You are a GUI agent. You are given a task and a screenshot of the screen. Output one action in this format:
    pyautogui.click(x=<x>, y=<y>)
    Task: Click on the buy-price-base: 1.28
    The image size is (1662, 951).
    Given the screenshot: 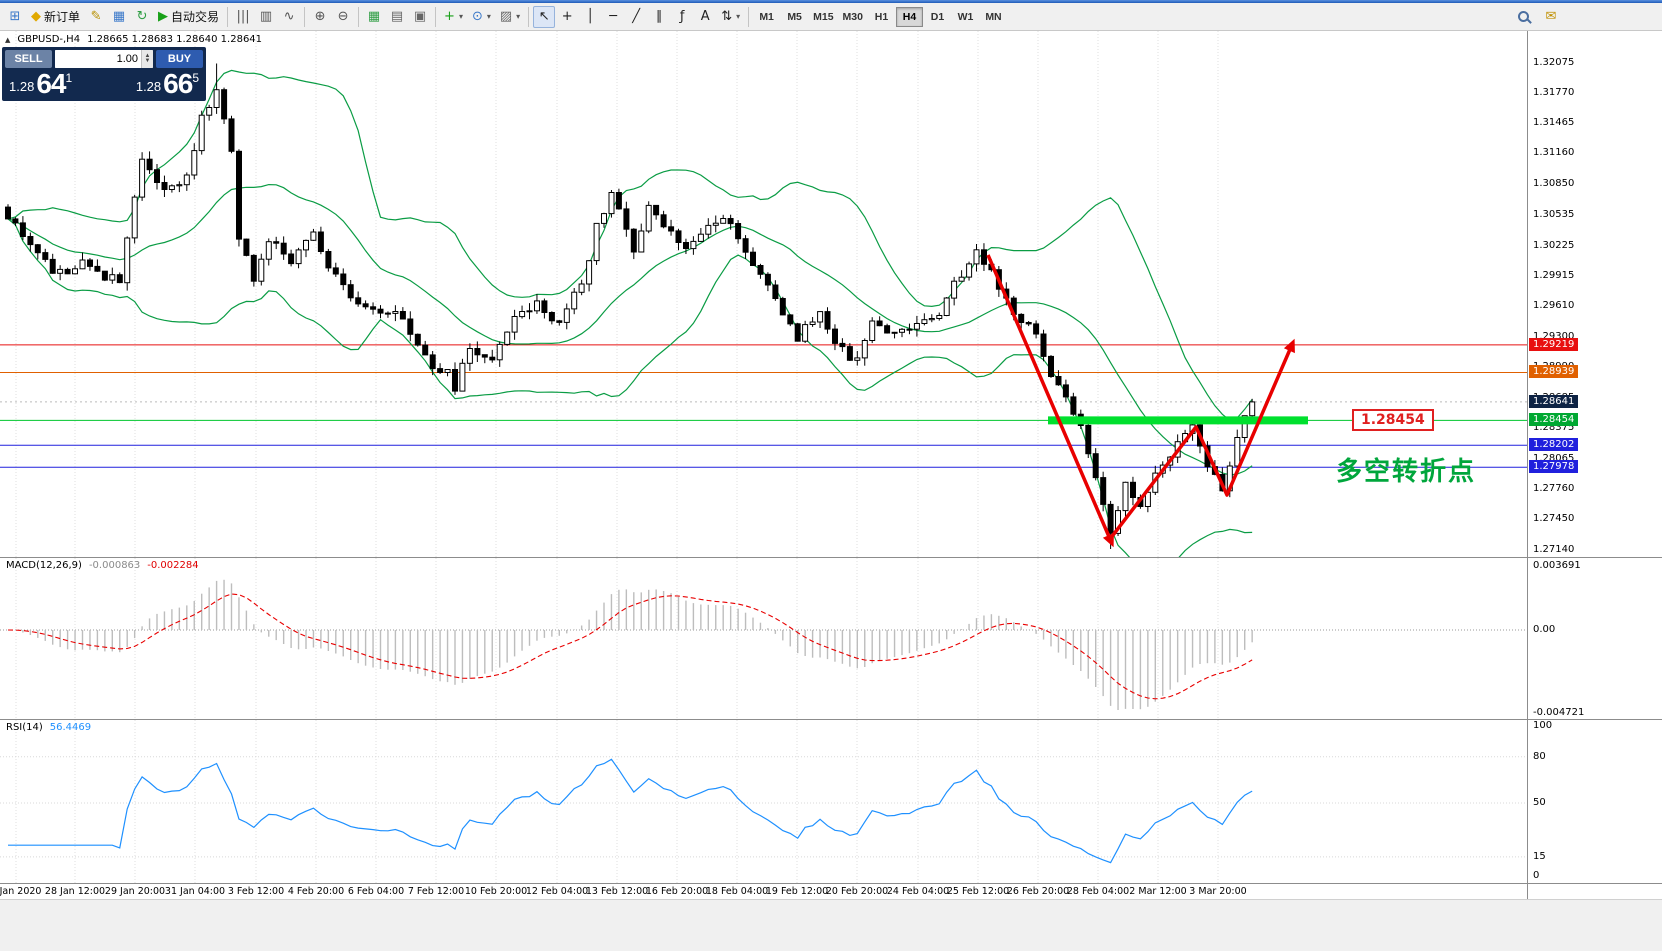 What is the action you would take?
    pyautogui.click(x=148, y=86)
    